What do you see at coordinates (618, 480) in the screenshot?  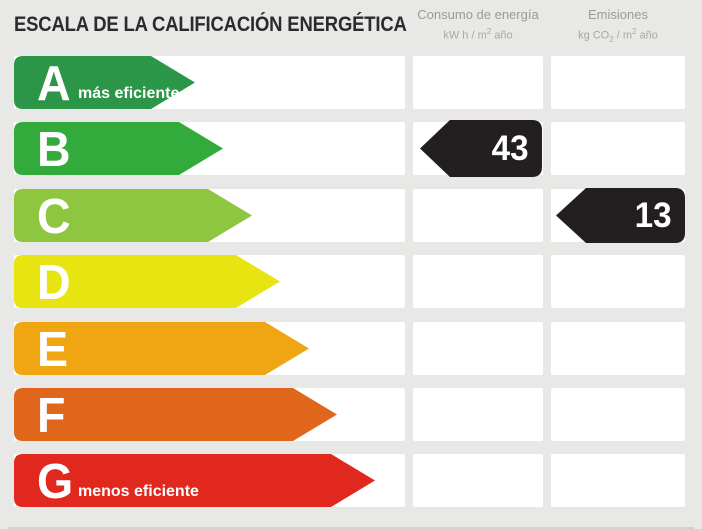 I see `row-g-emisiones-cell` at bounding box center [618, 480].